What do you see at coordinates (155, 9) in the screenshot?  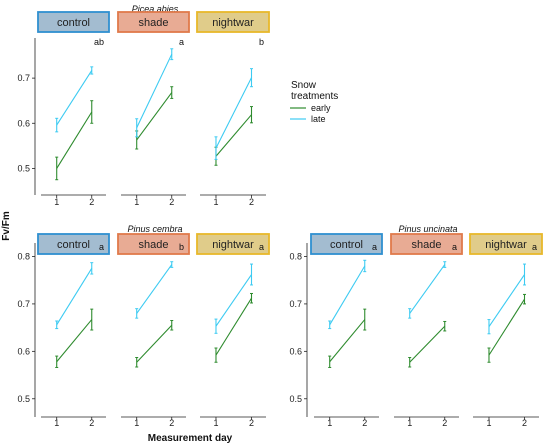 I see `chart-title: Picea abies` at bounding box center [155, 9].